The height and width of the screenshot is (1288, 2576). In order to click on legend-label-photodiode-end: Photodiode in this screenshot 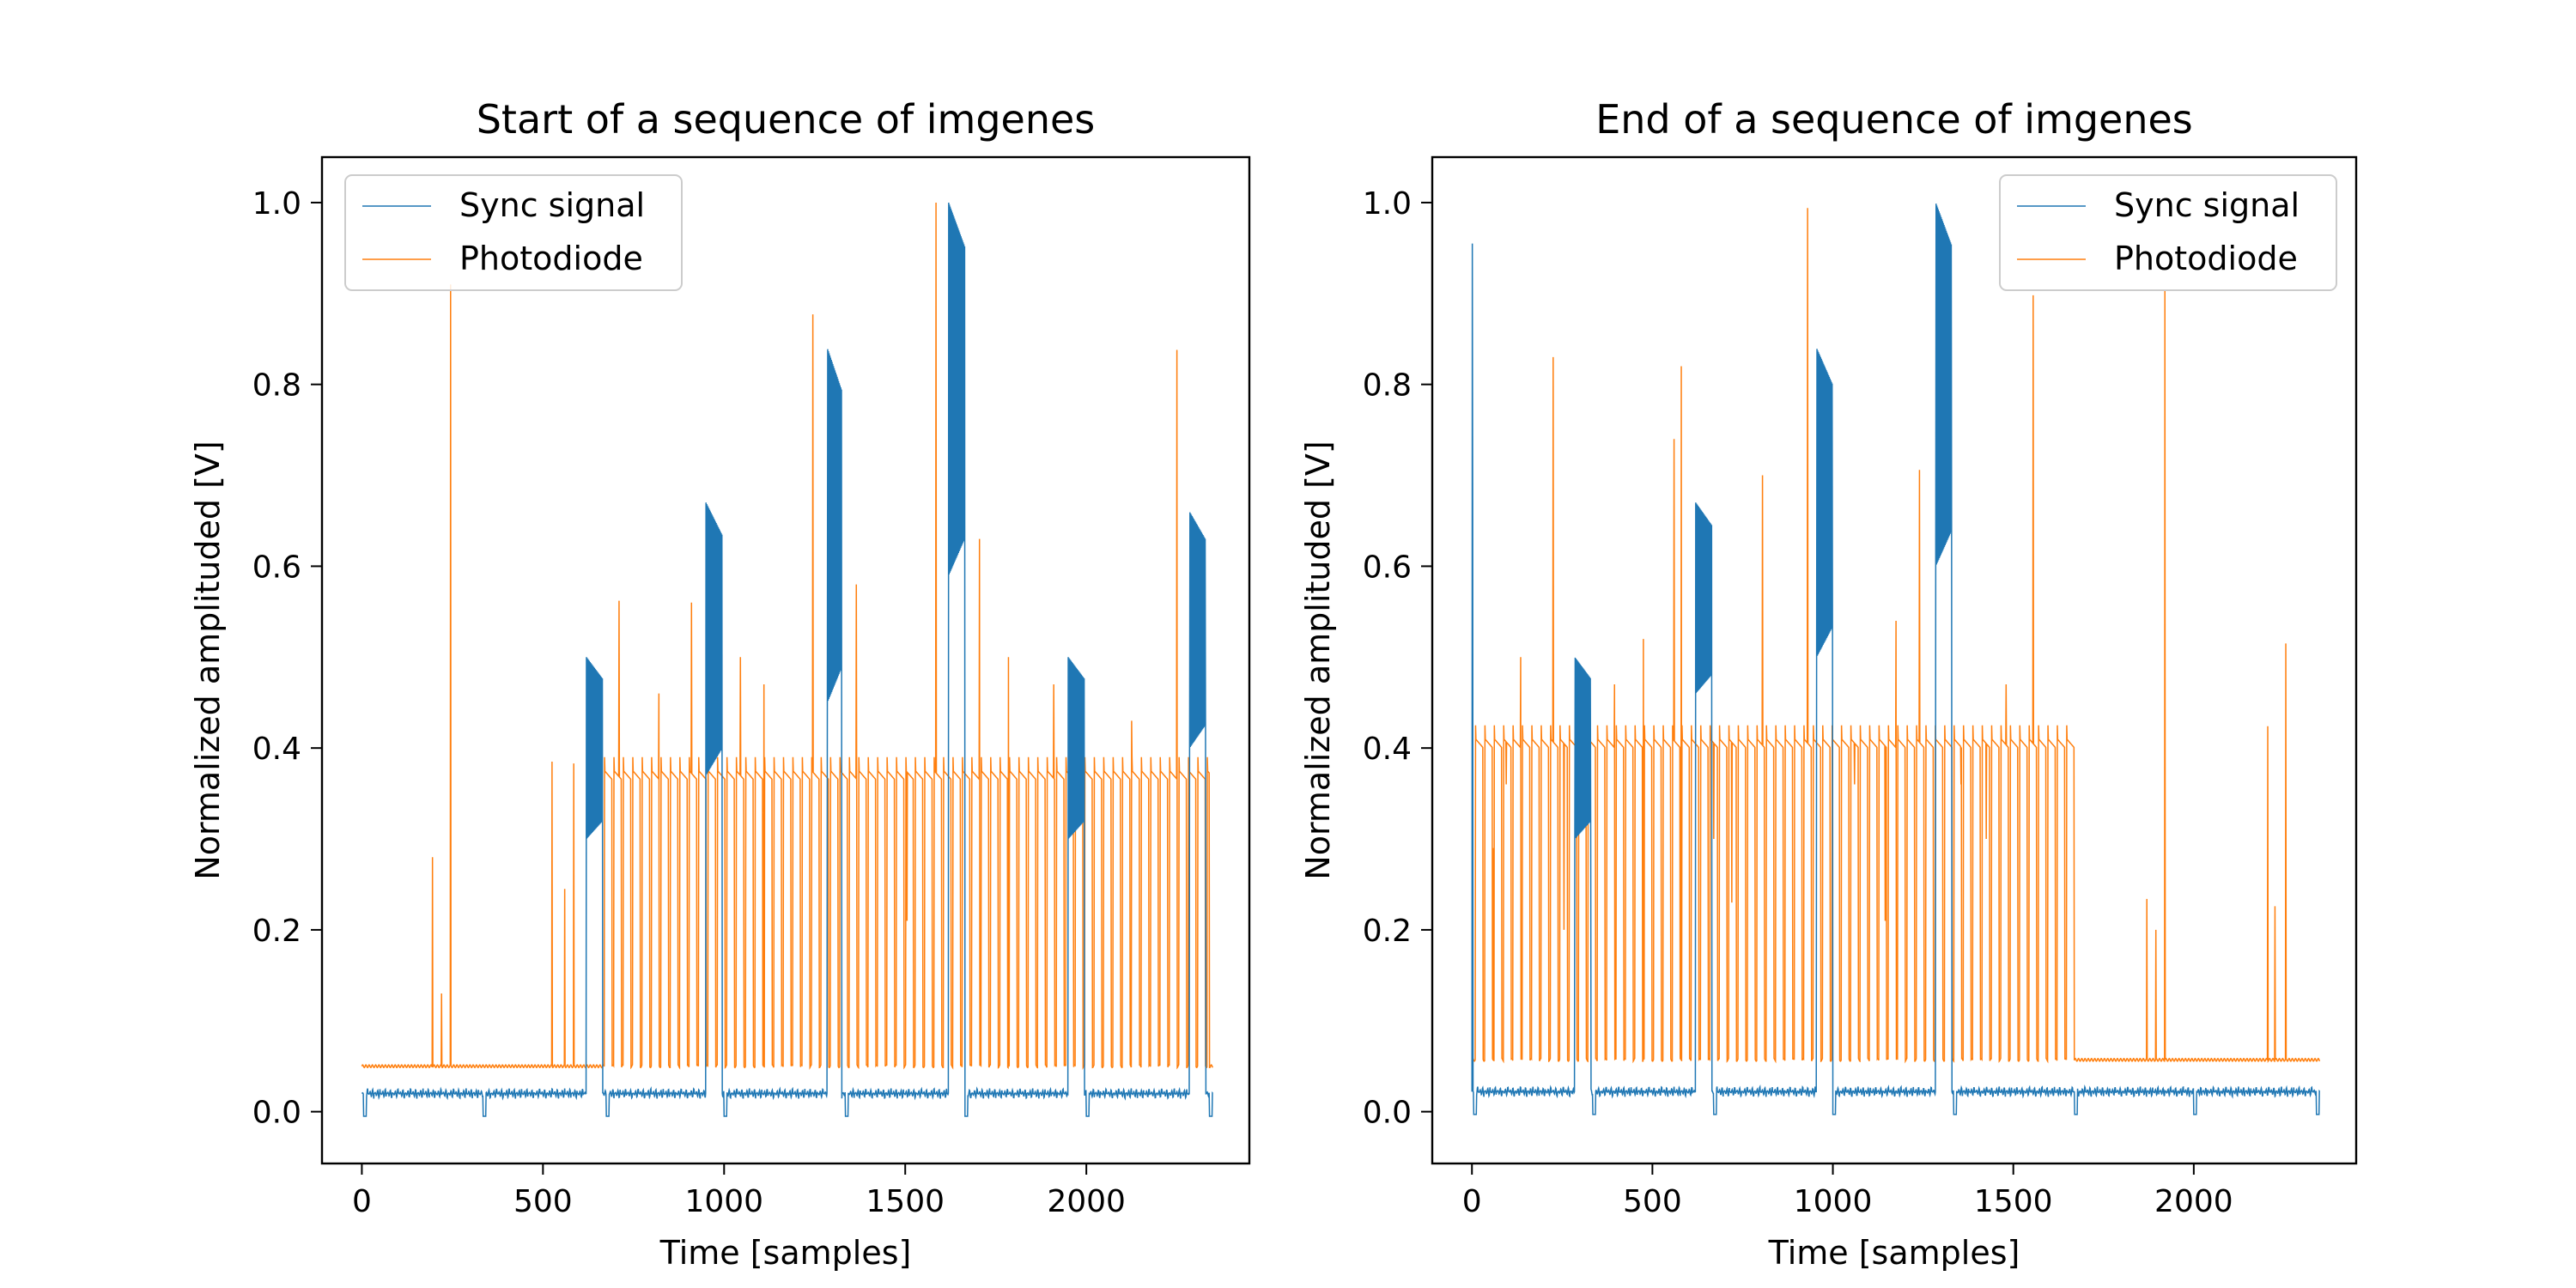, I will do `click(2206, 258)`.